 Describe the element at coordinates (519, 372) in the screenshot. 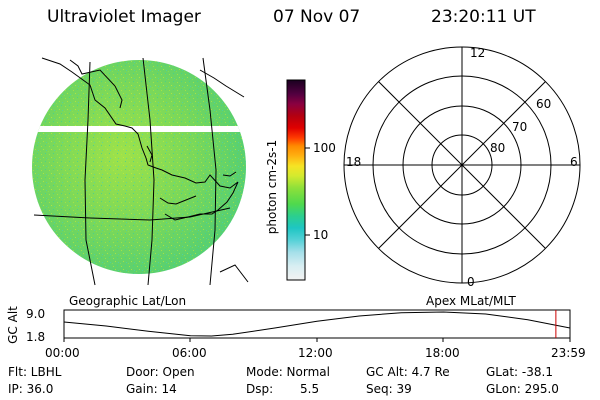

I see `glat-readout: GLat: -38.1` at that location.